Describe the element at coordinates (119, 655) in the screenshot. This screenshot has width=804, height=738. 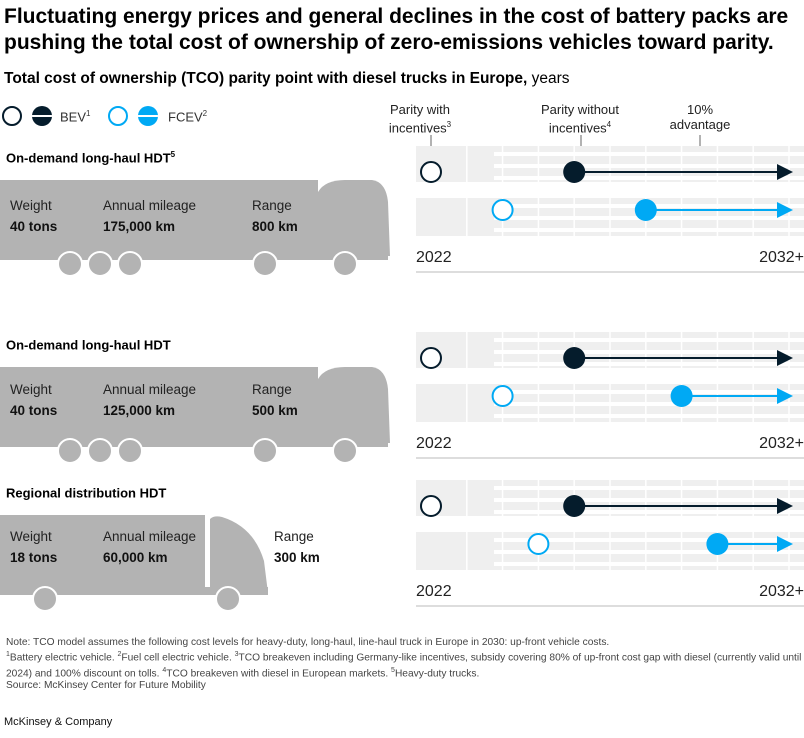
I see `fn2-sup: 2` at that location.